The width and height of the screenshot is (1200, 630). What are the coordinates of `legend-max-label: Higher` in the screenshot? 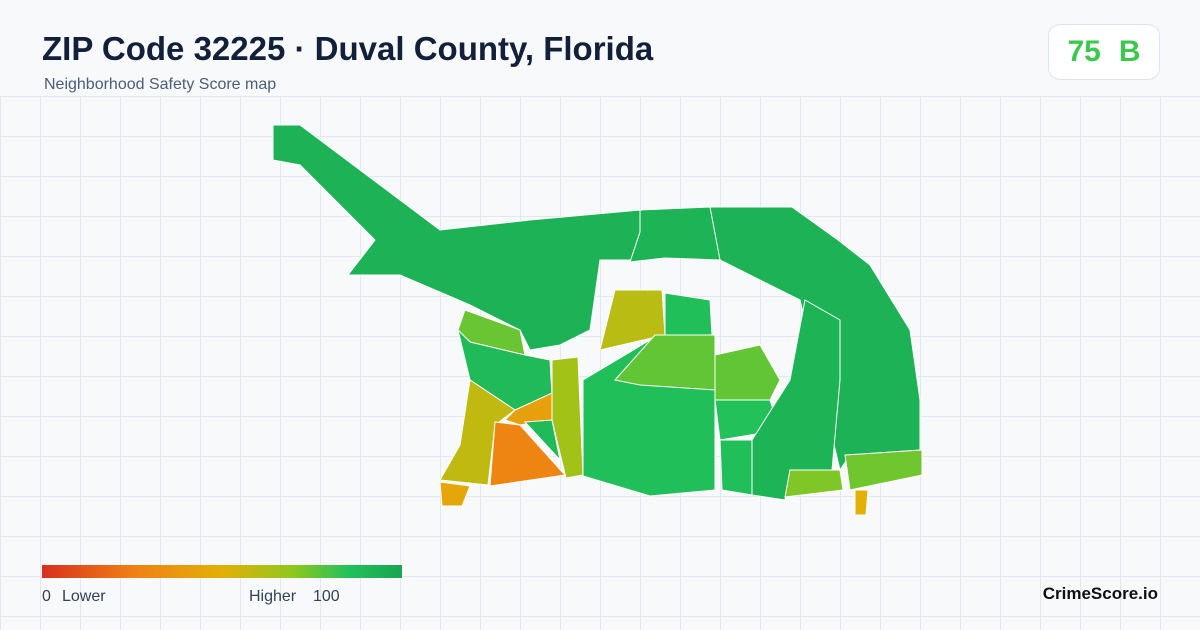 It's located at (273, 596).